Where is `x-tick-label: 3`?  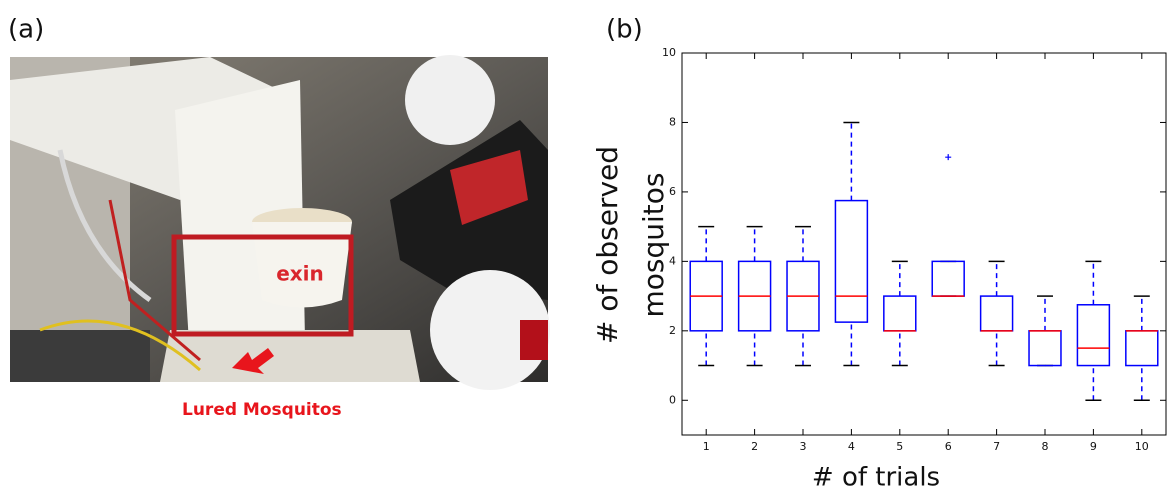 x-tick-label: 3 is located at coordinates (803, 446).